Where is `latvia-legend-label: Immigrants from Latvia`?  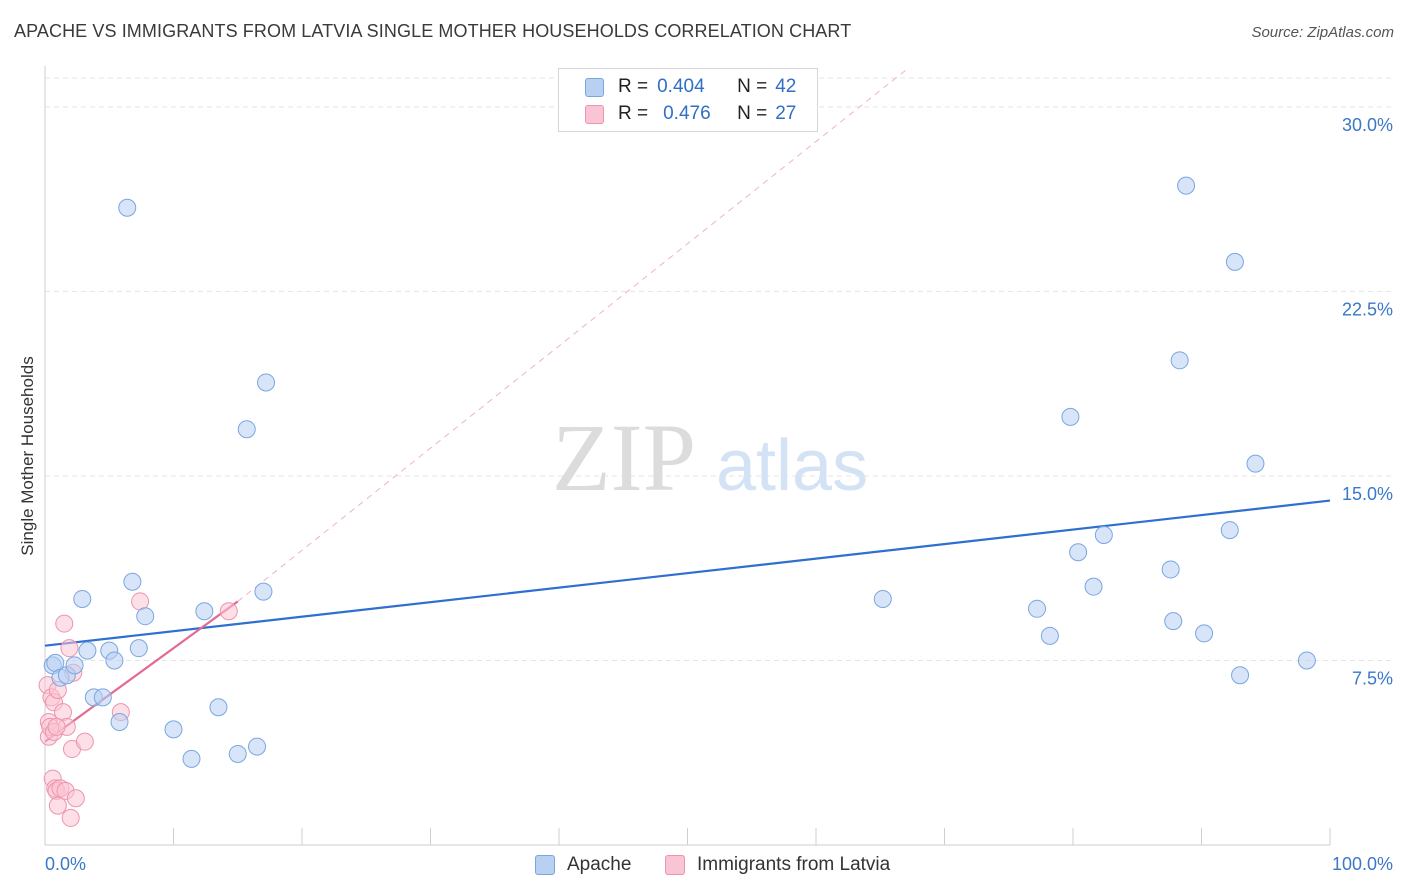 latvia-legend-label: Immigrants from Latvia is located at coordinates (794, 864).